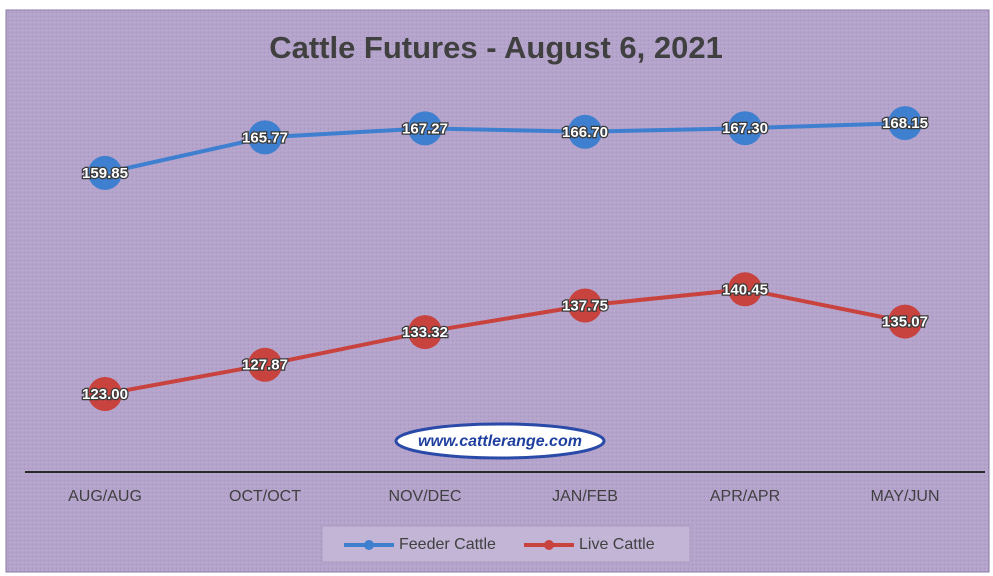 This screenshot has width=993, height=576. I want to click on data-label: 133.32, so click(425, 332).